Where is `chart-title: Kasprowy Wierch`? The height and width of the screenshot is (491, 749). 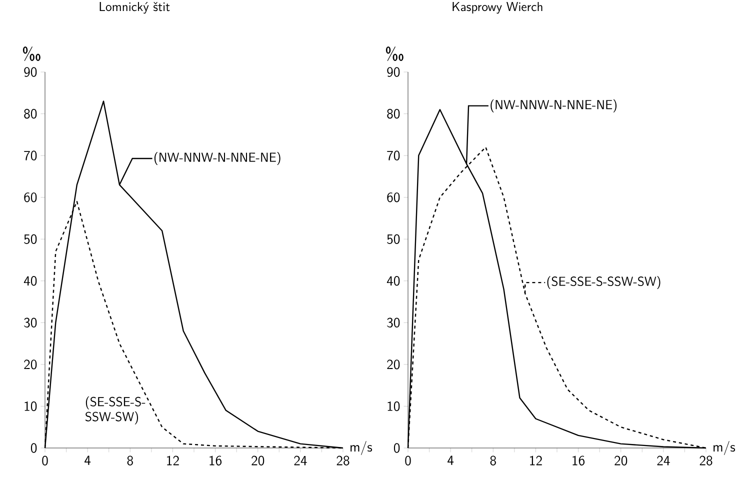 chart-title: Kasprowy Wierch is located at coordinates (497, 8).